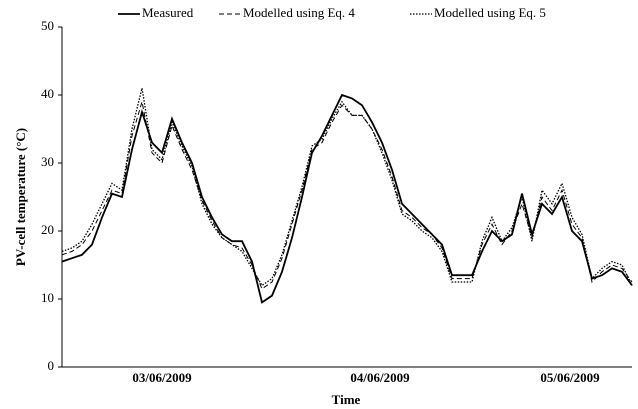 This screenshot has height=409, width=638. Describe the element at coordinates (20, 197) in the screenshot. I see `y-axis-label: PV-cell temperature (°C)` at that location.